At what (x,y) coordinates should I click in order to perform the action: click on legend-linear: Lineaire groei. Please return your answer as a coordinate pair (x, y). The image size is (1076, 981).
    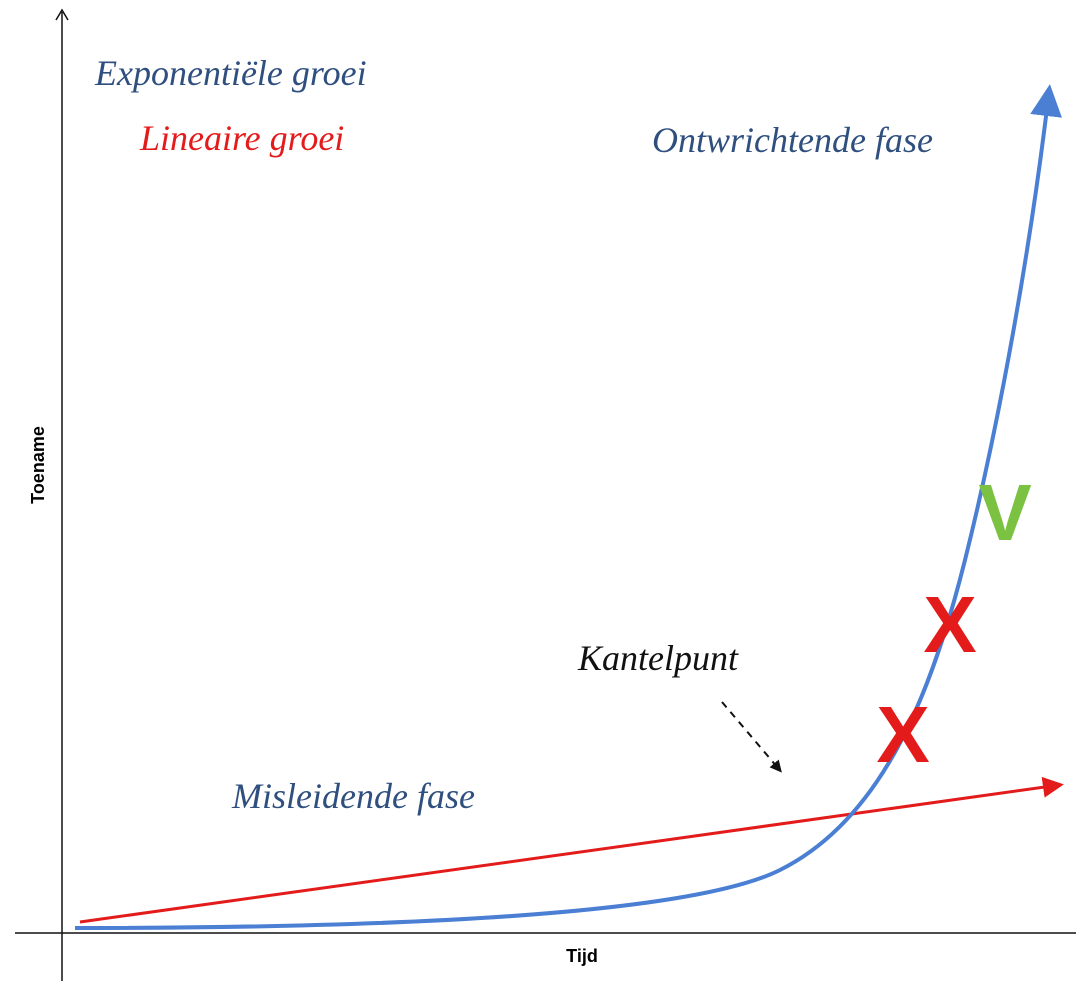
    Looking at the image, I should click on (241, 138).